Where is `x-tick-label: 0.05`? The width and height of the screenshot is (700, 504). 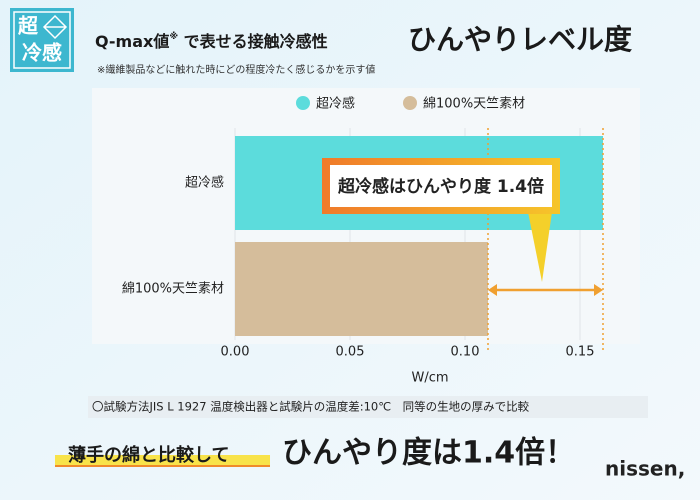 x-tick-label: 0.05 is located at coordinates (350, 352).